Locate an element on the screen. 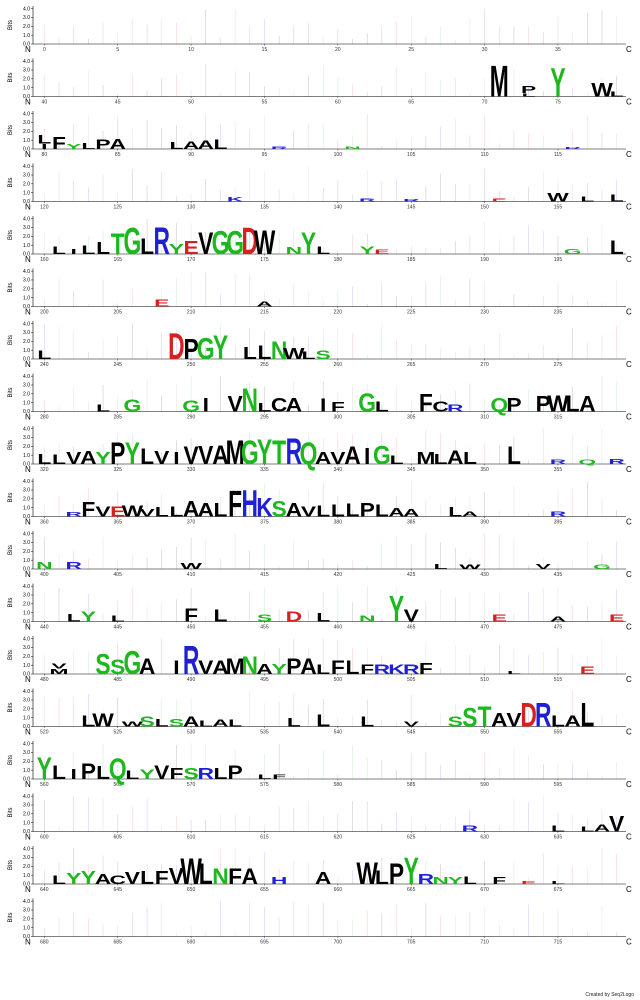  logo-letter: V is located at coordinates (514, 720).